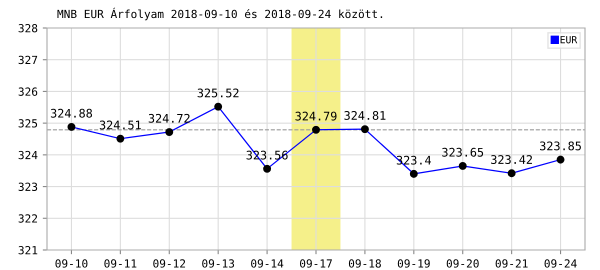 The height and width of the screenshot is (270, 600). I want to click on x-tick-label: 09-11, so click(120, 263).